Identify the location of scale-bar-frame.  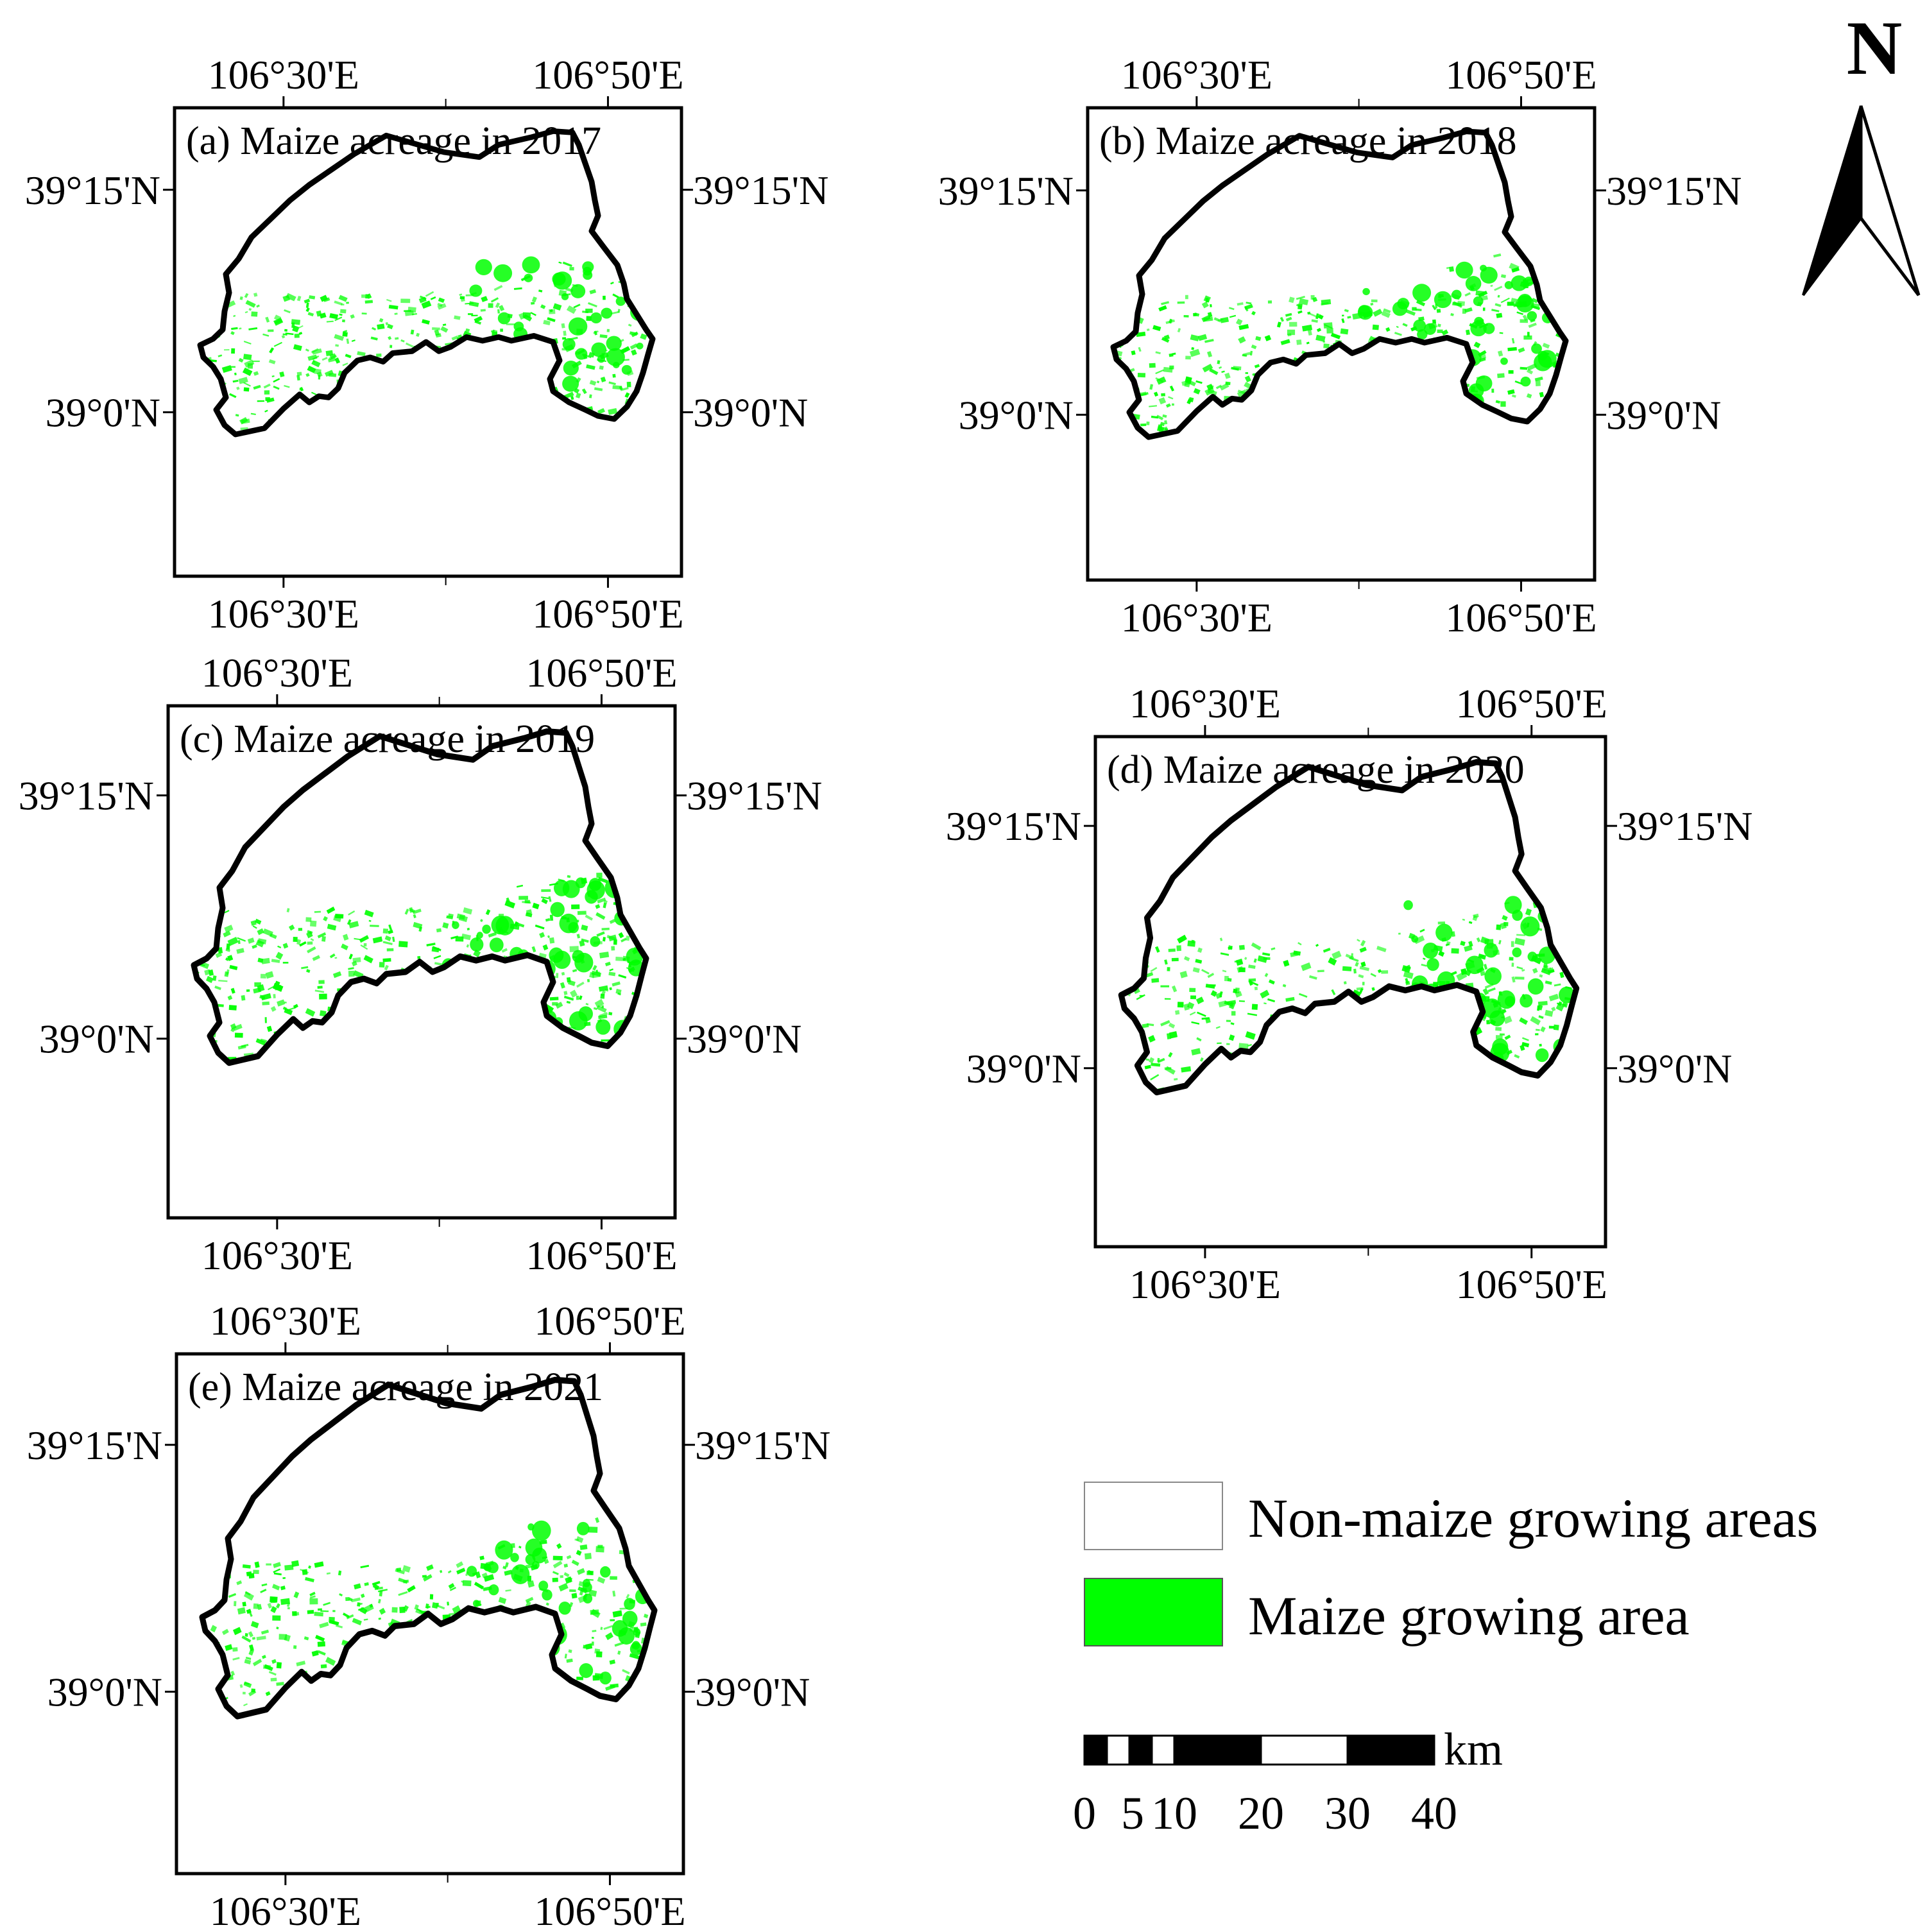
(1259, 1750).